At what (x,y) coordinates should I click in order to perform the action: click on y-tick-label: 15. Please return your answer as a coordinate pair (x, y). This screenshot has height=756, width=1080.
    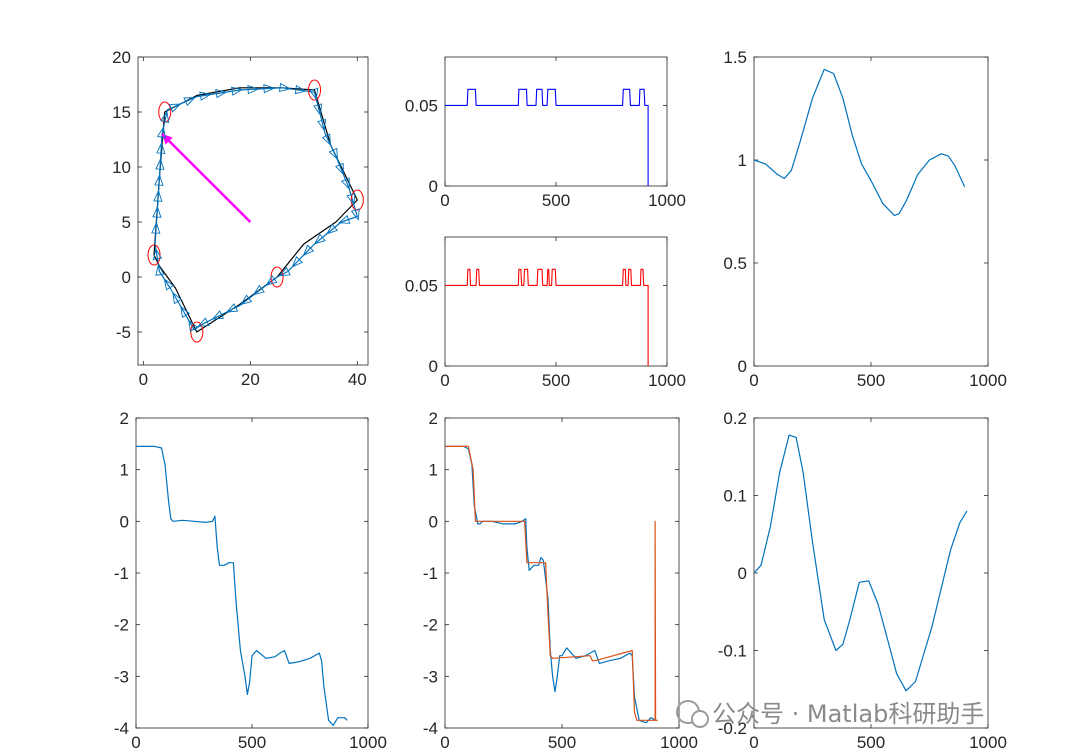
    Looking at the image, I should click on (121, 112).